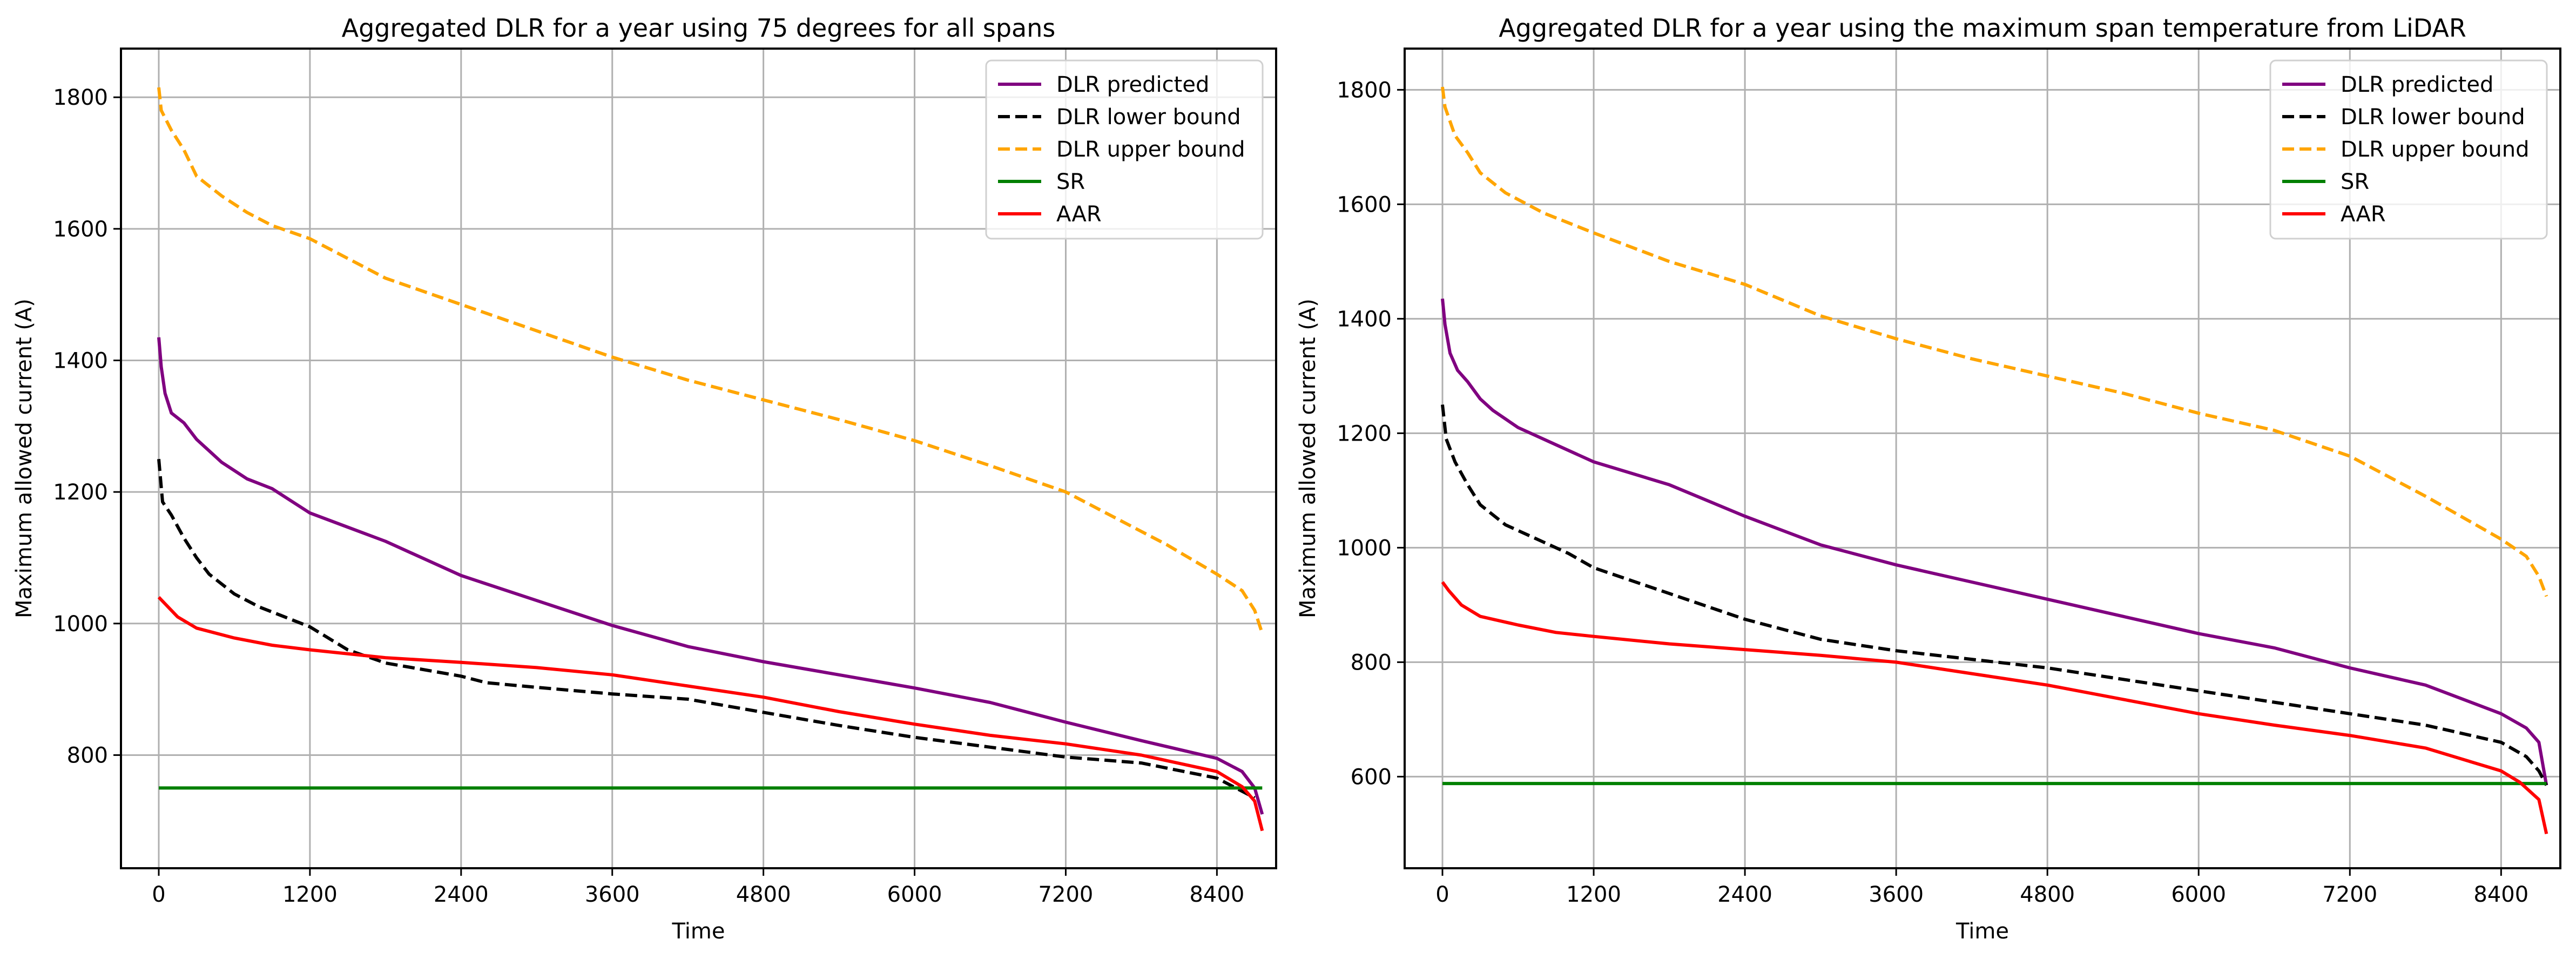 The width and height of the screenshot is (2576, 953). What do you see at coordinates (1371, 777) in the screenshot?
I see `y-tick-label: 600` at bounding box center [1371, 777].